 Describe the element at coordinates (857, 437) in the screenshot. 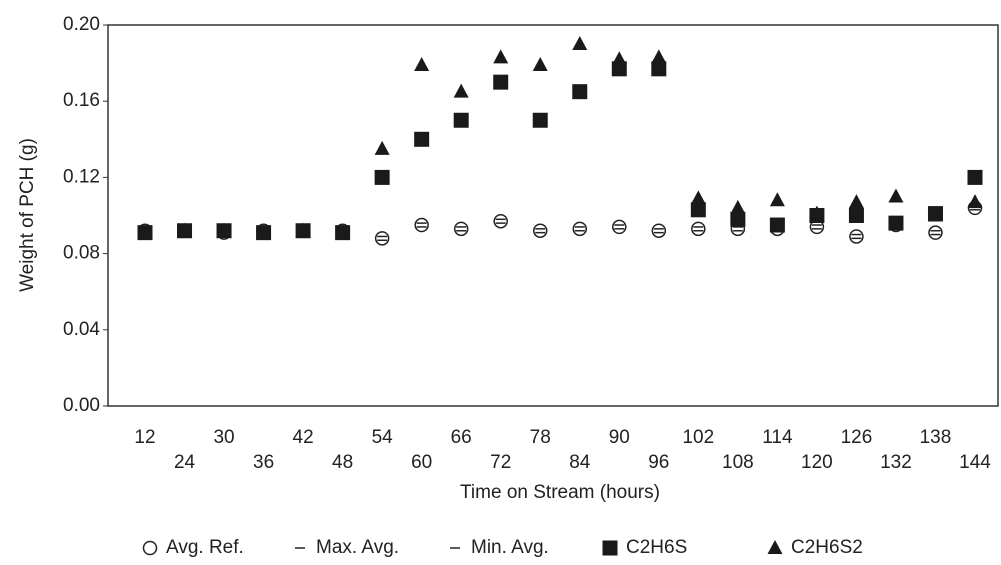

I see `x-tick-label: 126` at that location.